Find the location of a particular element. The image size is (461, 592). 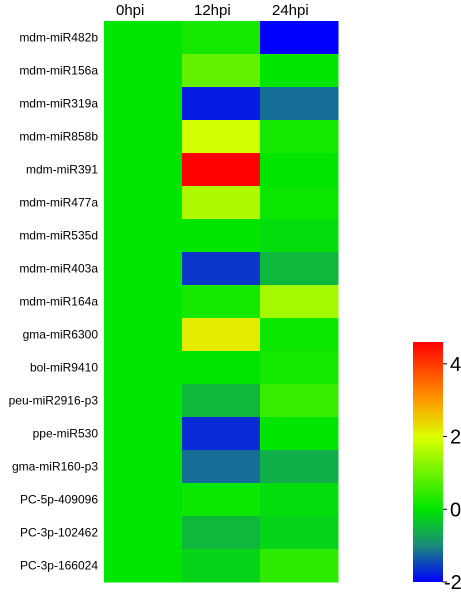

row-label: gma-miR6300 is located at coordinates (61, 335).